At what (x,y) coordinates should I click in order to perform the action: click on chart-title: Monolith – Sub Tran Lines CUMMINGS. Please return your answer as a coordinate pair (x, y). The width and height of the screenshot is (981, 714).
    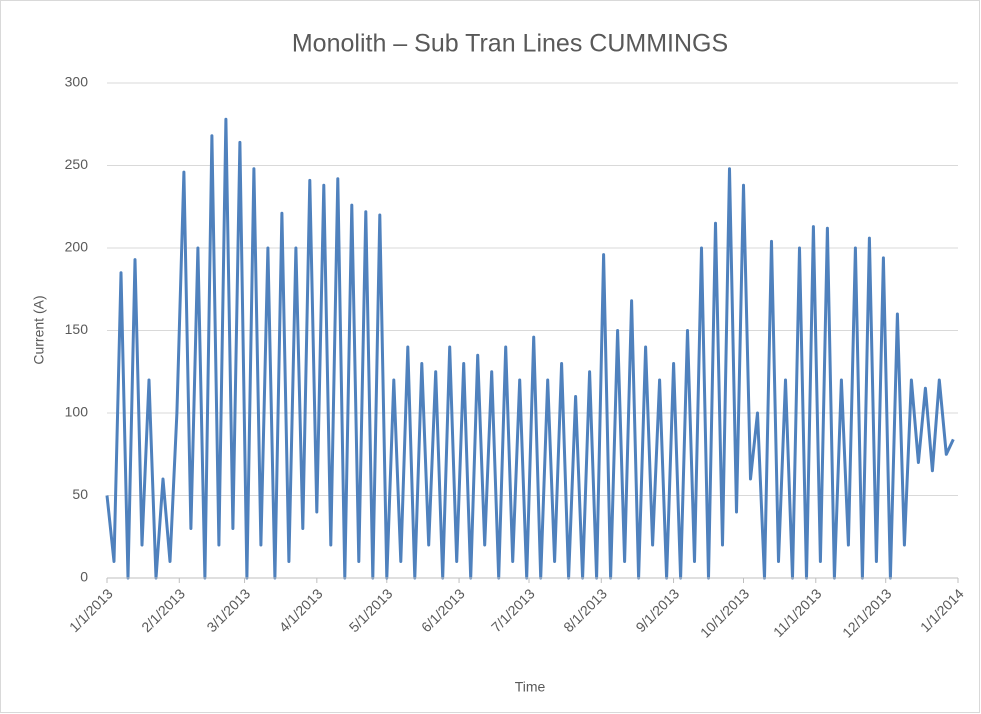
    Looking at the image, I should click on (510, 44).